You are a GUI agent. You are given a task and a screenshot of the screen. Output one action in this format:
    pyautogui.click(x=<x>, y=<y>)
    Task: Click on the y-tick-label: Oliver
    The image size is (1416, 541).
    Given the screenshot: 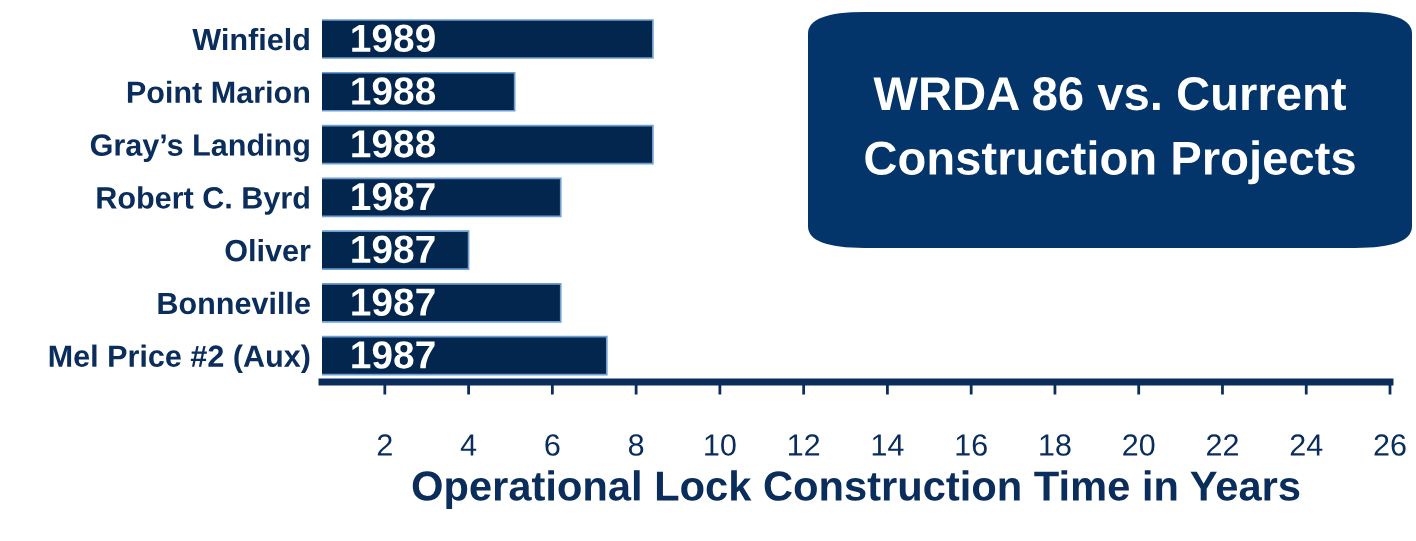 What is the action you would take?
    pyautogui.click(x=268, y=250)
    